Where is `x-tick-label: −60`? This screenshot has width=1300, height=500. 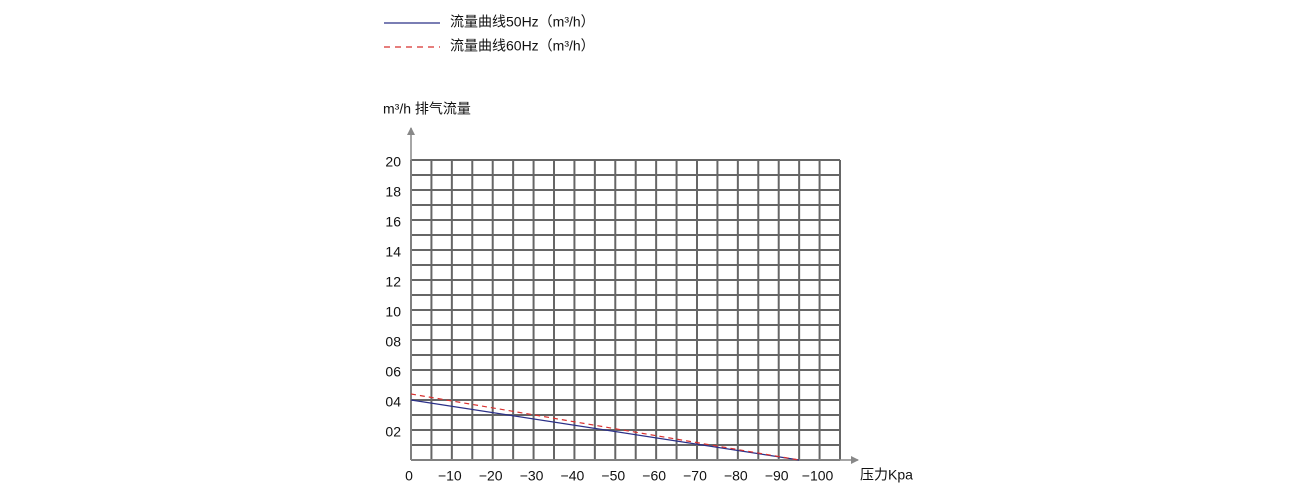
x-tick-label: −60 is located at coordinates (654, 476).